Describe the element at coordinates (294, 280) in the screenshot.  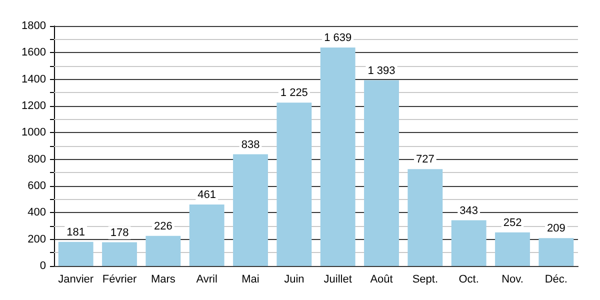
I see `x-tick-label: Juin` at that location.